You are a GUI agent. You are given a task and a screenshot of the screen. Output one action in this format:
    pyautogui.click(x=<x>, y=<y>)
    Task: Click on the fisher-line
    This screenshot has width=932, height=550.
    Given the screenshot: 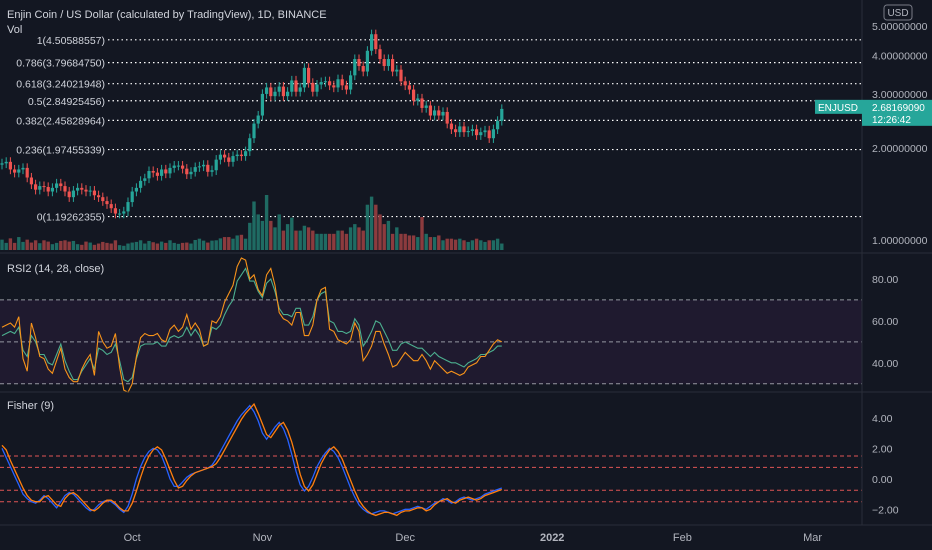 What is the action you would take?
    pyautogui.click(x=252, y=459)
    